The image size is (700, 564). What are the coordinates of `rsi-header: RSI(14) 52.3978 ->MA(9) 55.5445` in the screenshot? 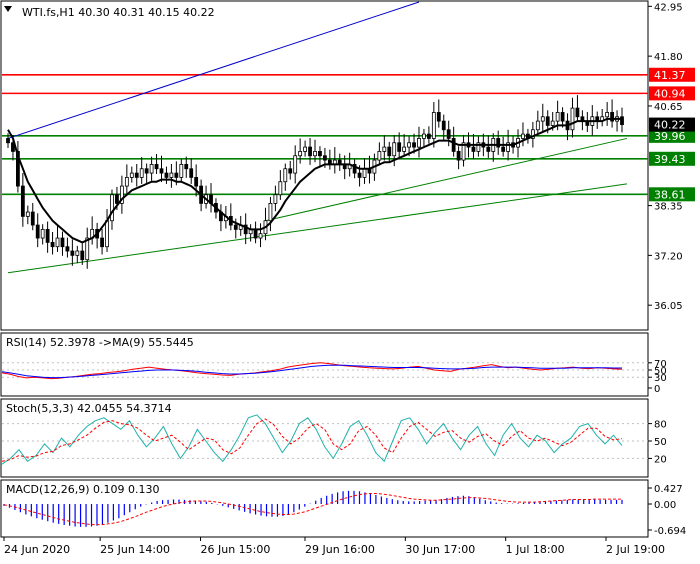 It's located at (100, 342).